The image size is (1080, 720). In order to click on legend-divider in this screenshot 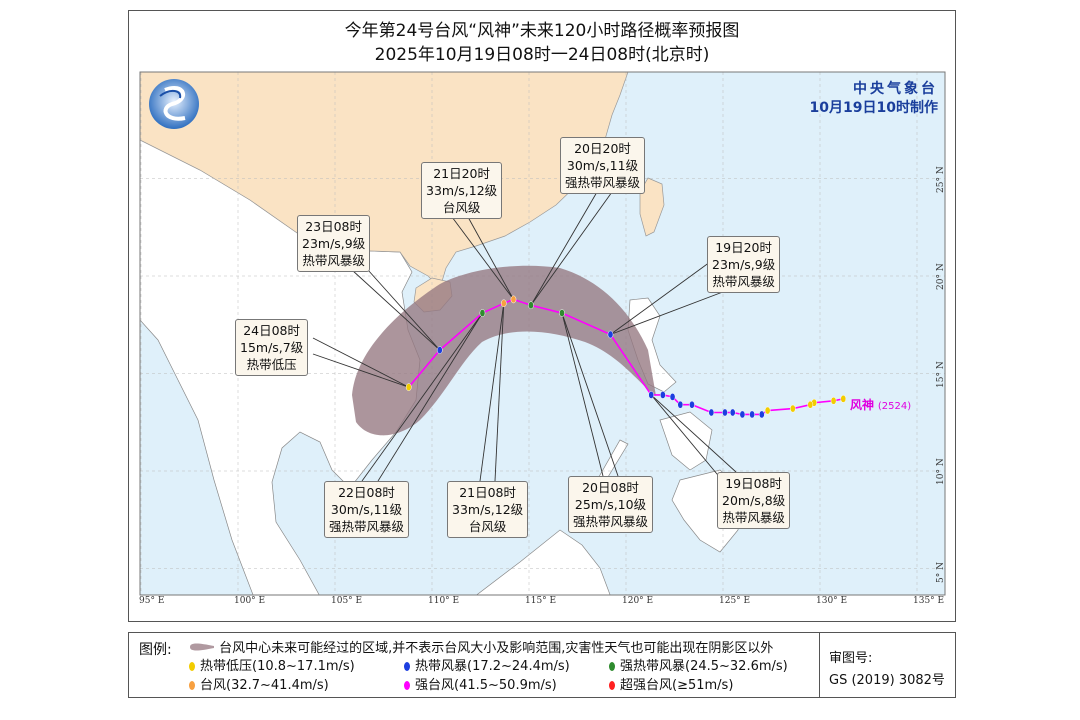, I will do `click(819, 665)`.